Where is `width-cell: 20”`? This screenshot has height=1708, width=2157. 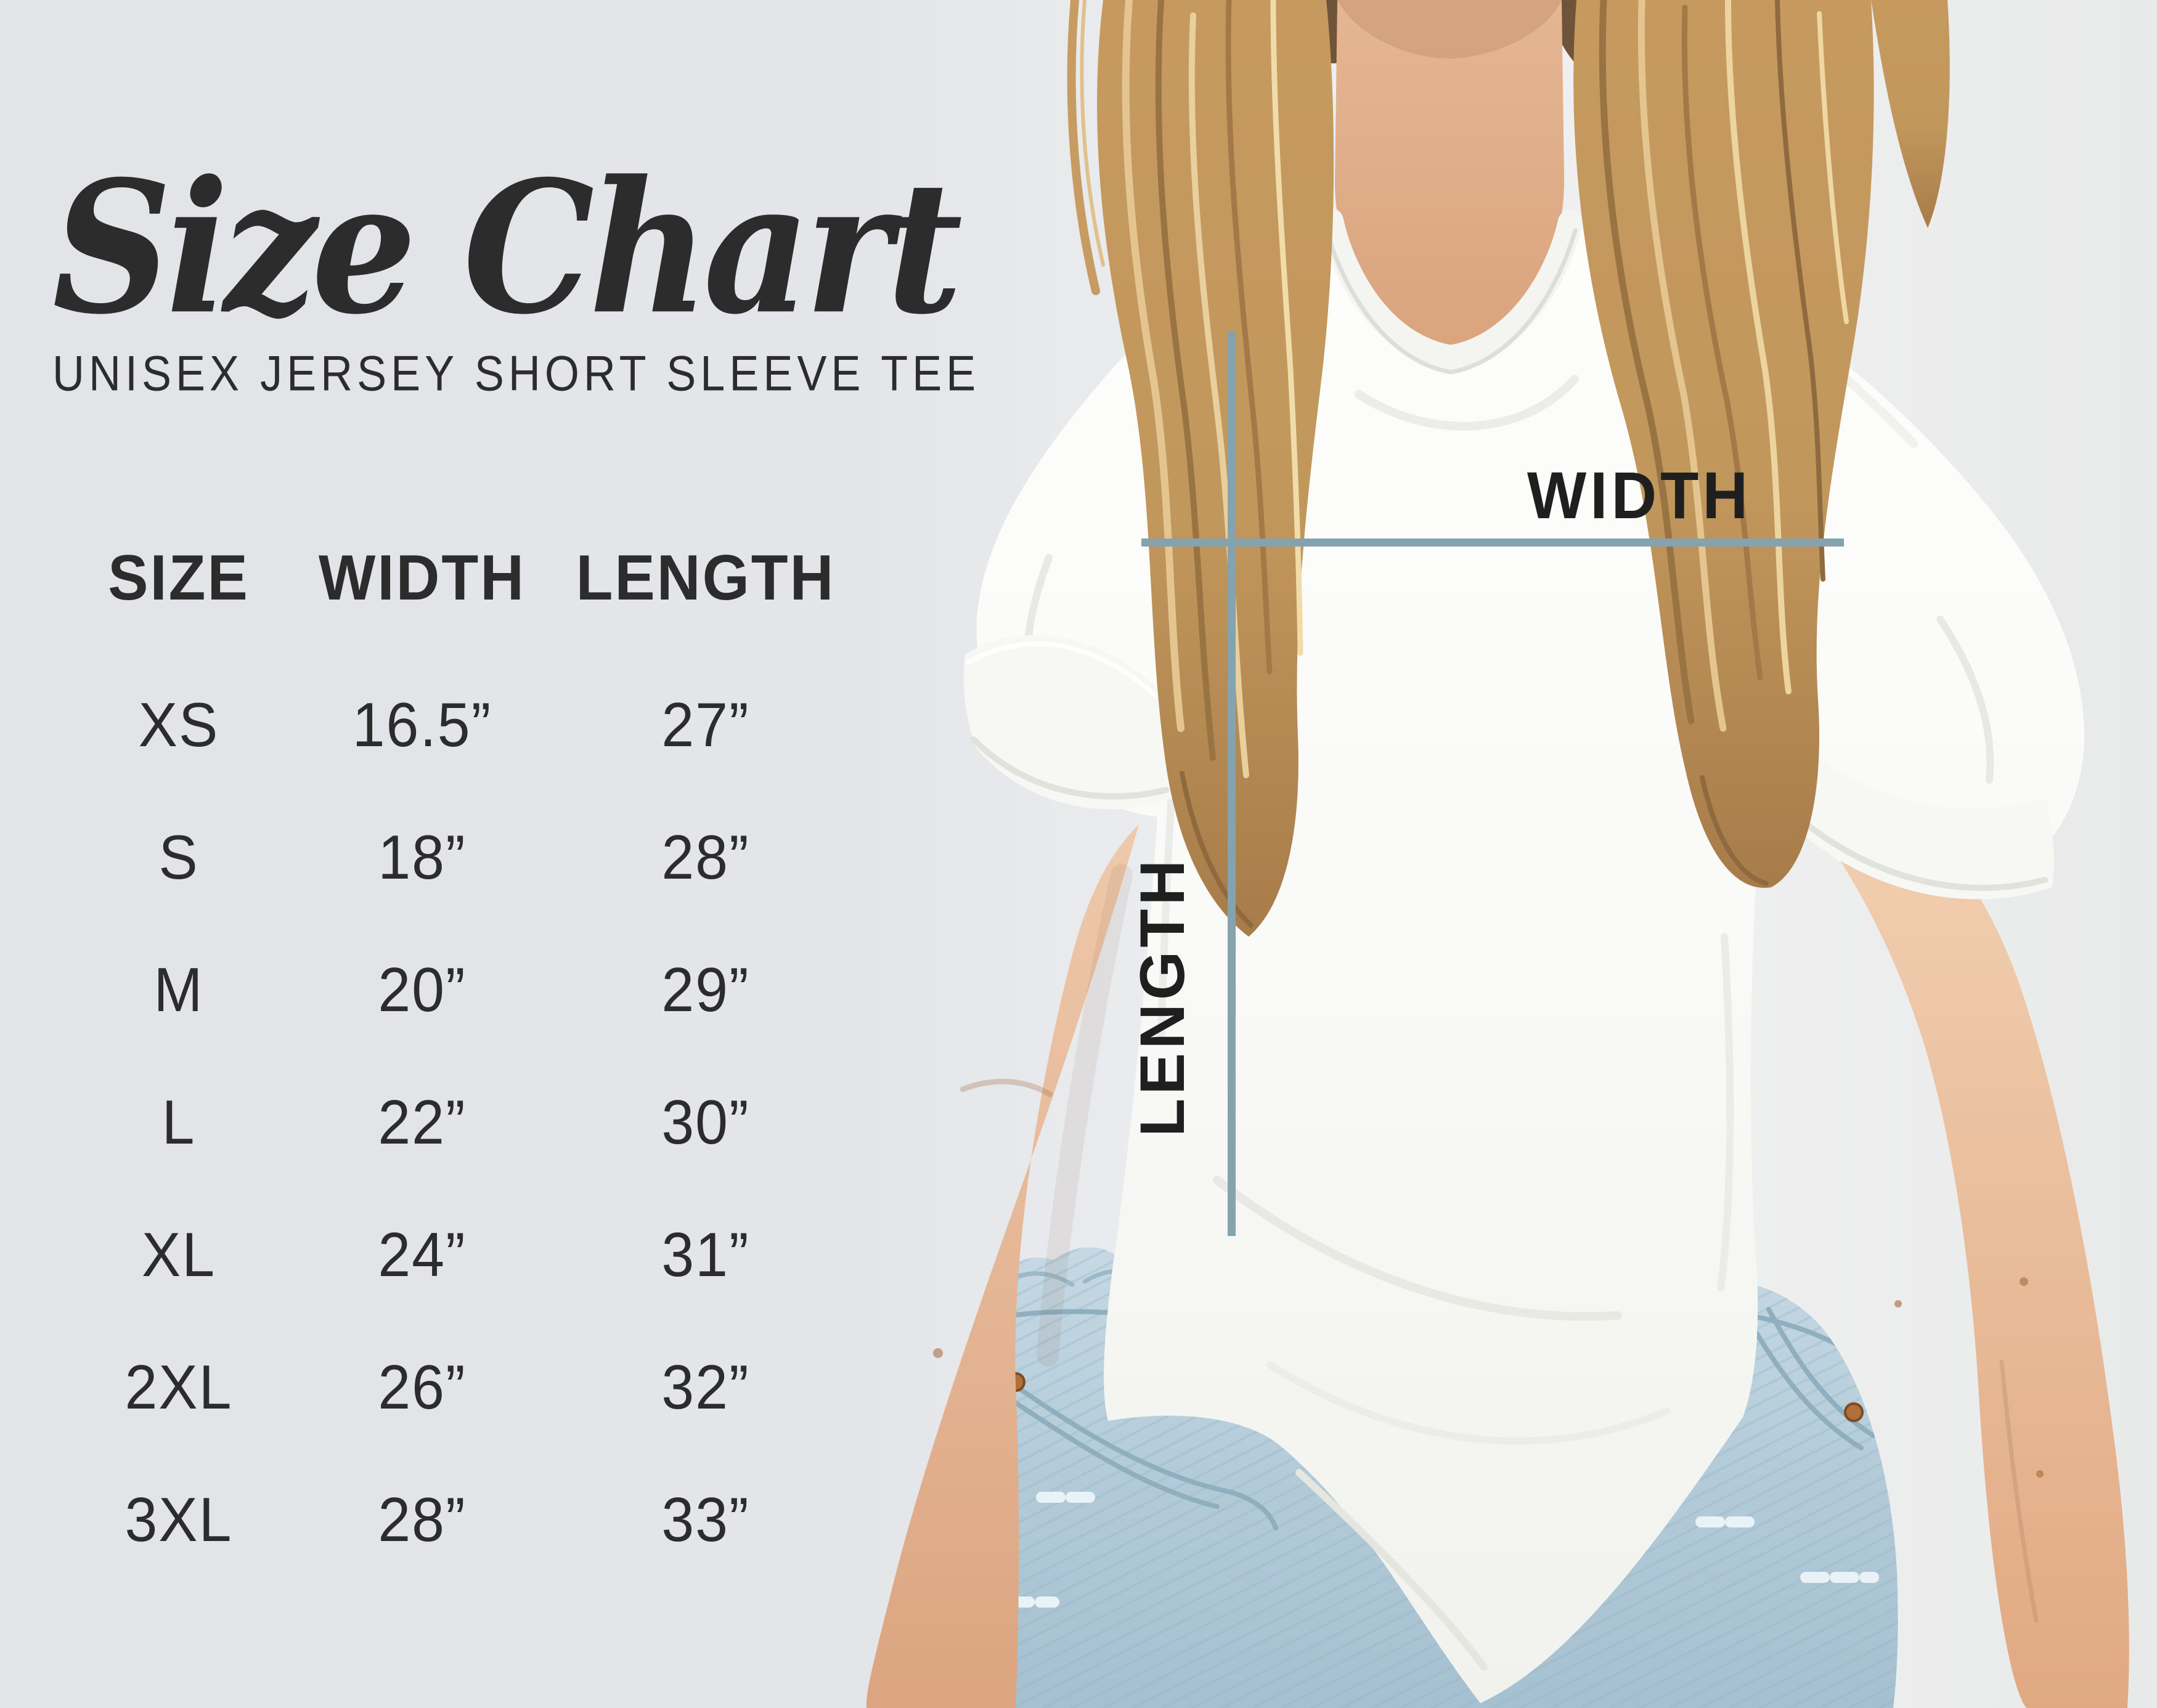
width-cell: 20” is located at coordinates (423, 990).